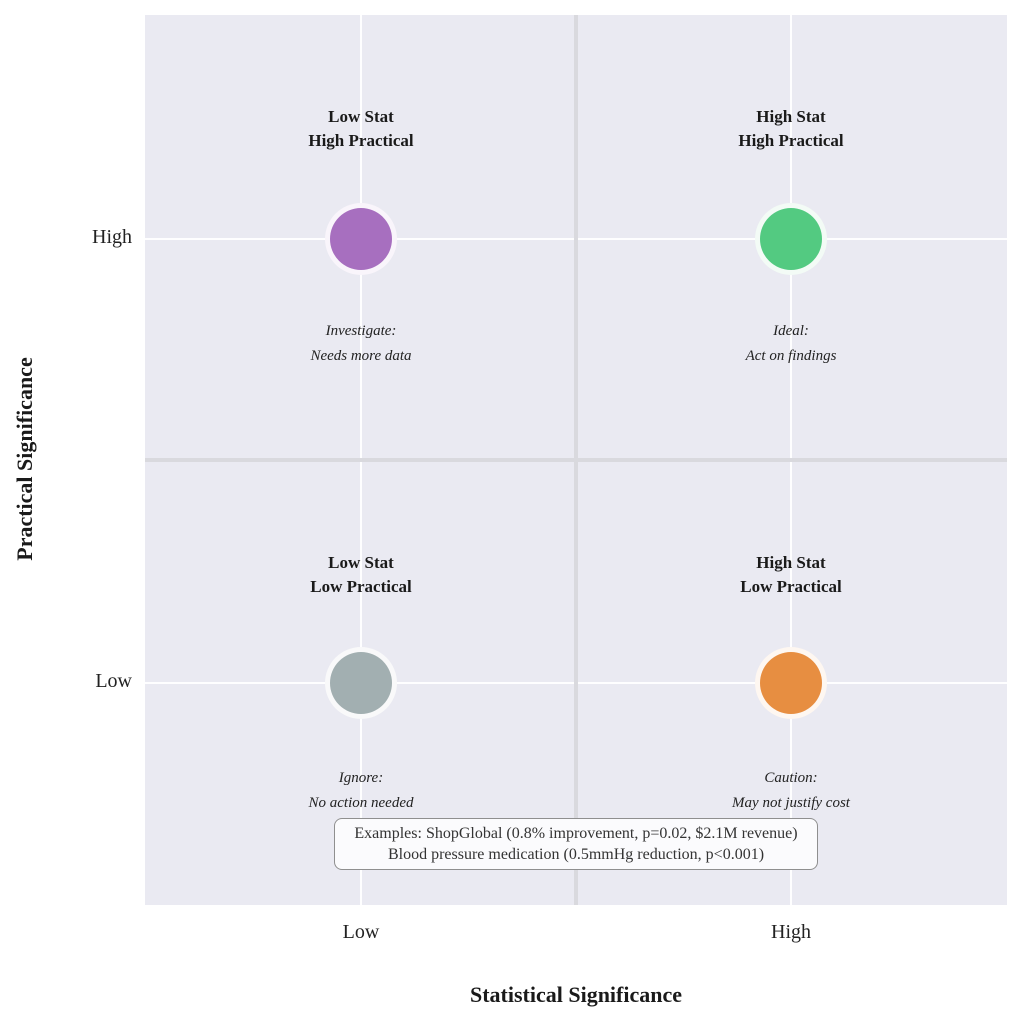  What do you see at coordinates (791, 575) in the screenshot?
I see `quadrant-title-high-stat-low-practical: High Stat Low Practical` at bounding box center [791, 575].